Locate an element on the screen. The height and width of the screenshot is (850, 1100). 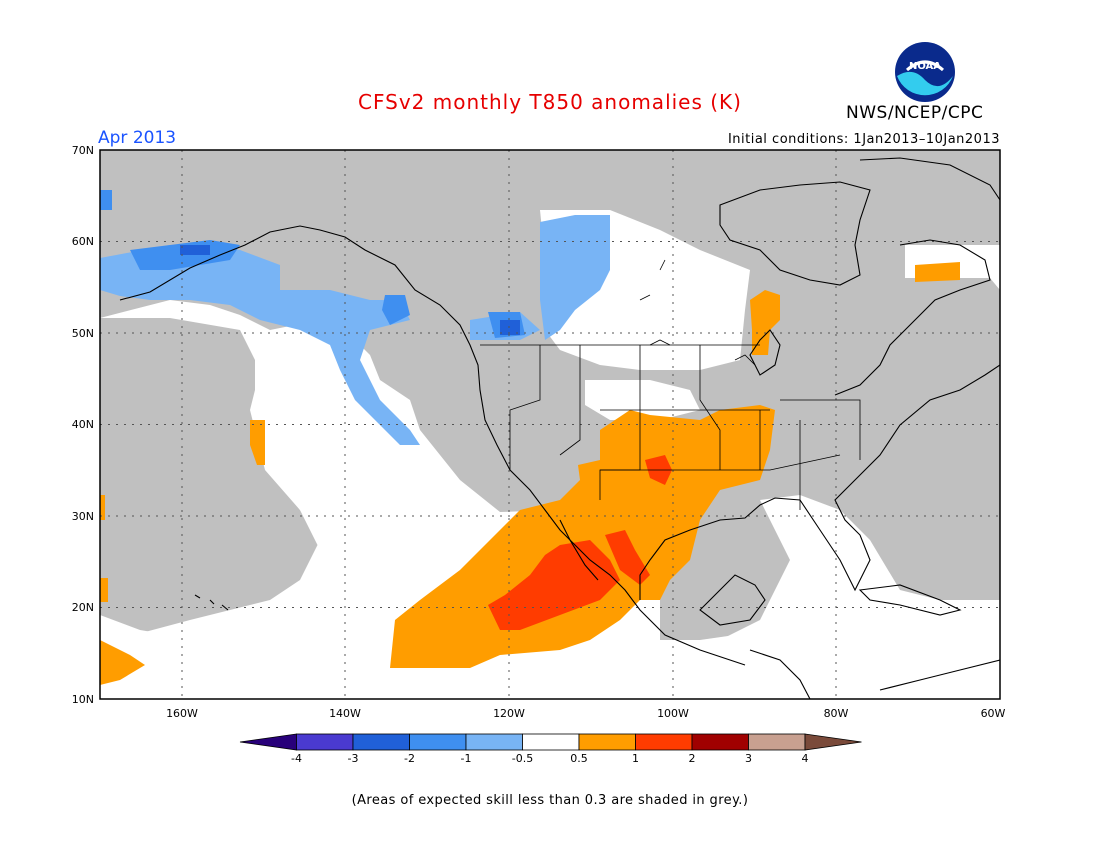
lon-tick-label: 120W is located at coordinates (509, 713).